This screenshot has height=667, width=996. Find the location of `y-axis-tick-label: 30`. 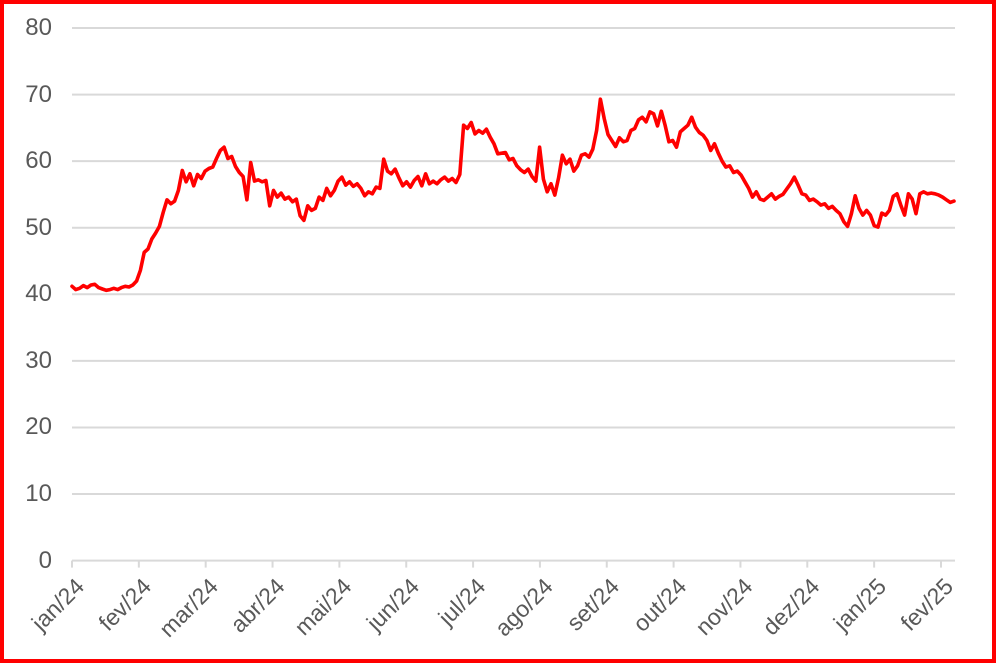

y-axis-tick-label: 30 is located at coordinates (38, 360).